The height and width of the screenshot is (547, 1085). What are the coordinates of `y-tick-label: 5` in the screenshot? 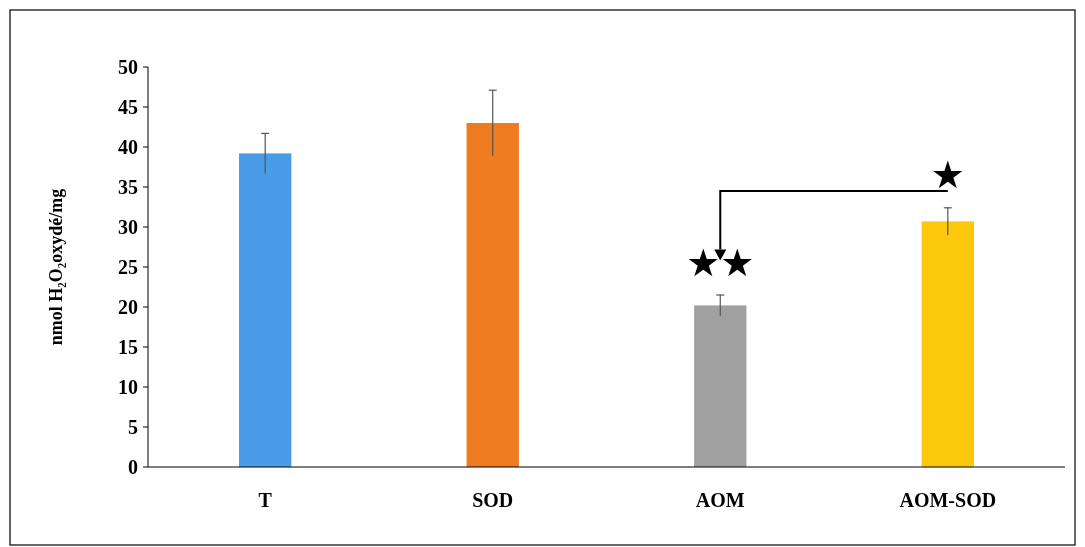 It's located at (133, 427).